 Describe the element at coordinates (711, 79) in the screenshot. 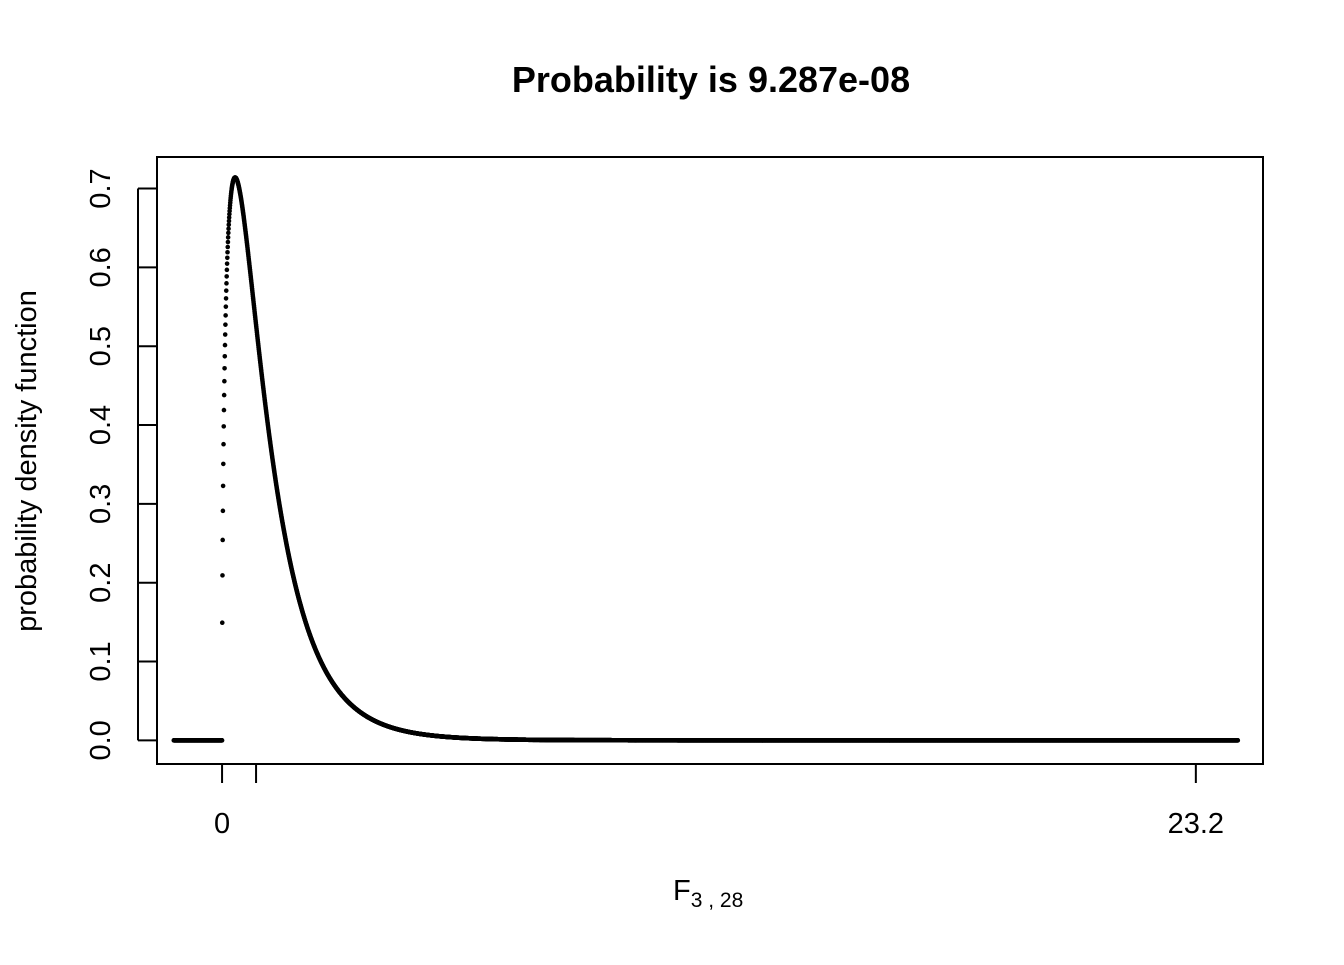

I see `chart-title: Probability is 9.287e-08` at that location.